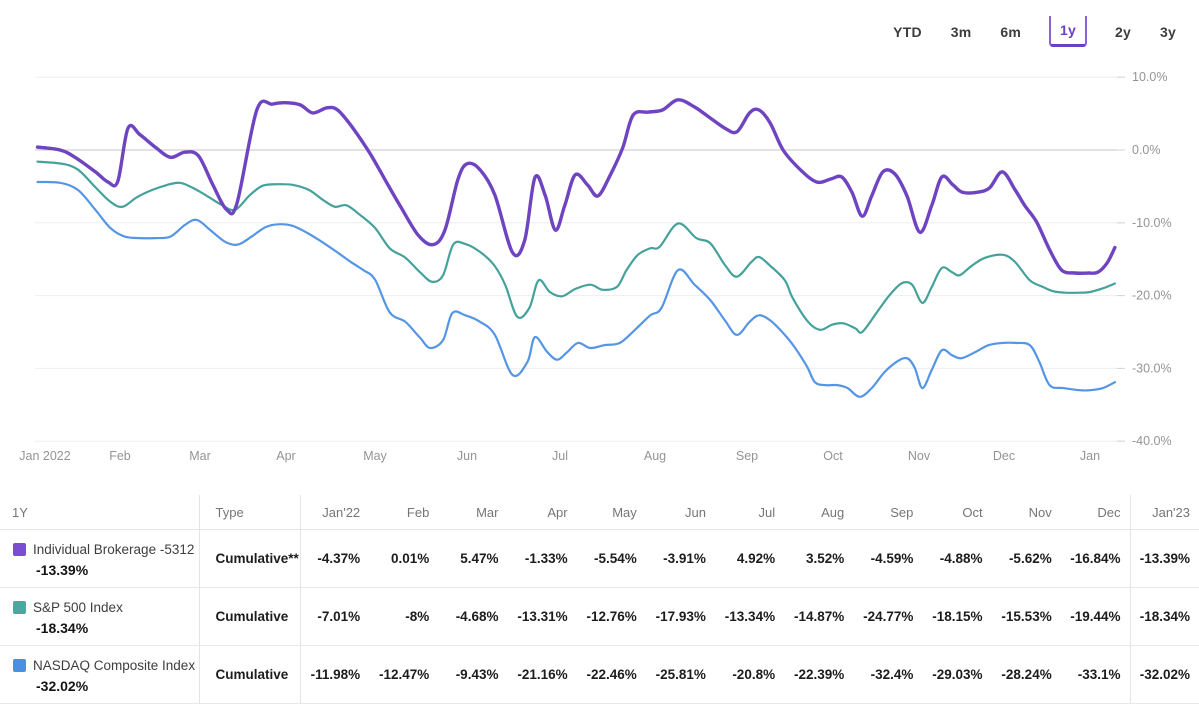 The width and height of the screenshot is (1199, 704). Describe the element at coordinates (1068, 31) in the screenshot. I see `range-button-1y: 1y` at that location.